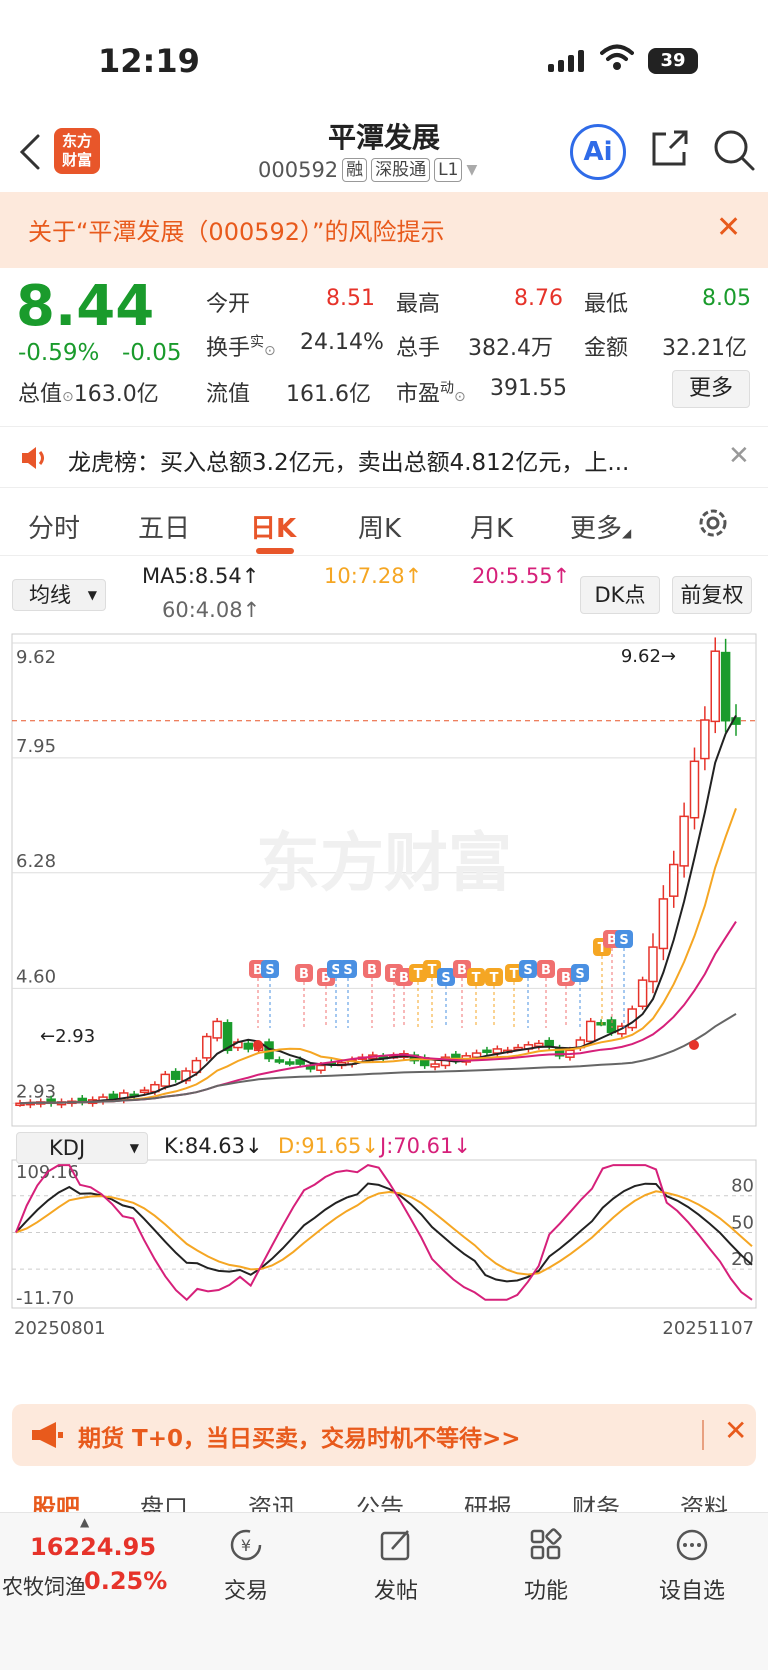  I want to click on more-button: 更多, so click(711, 389).